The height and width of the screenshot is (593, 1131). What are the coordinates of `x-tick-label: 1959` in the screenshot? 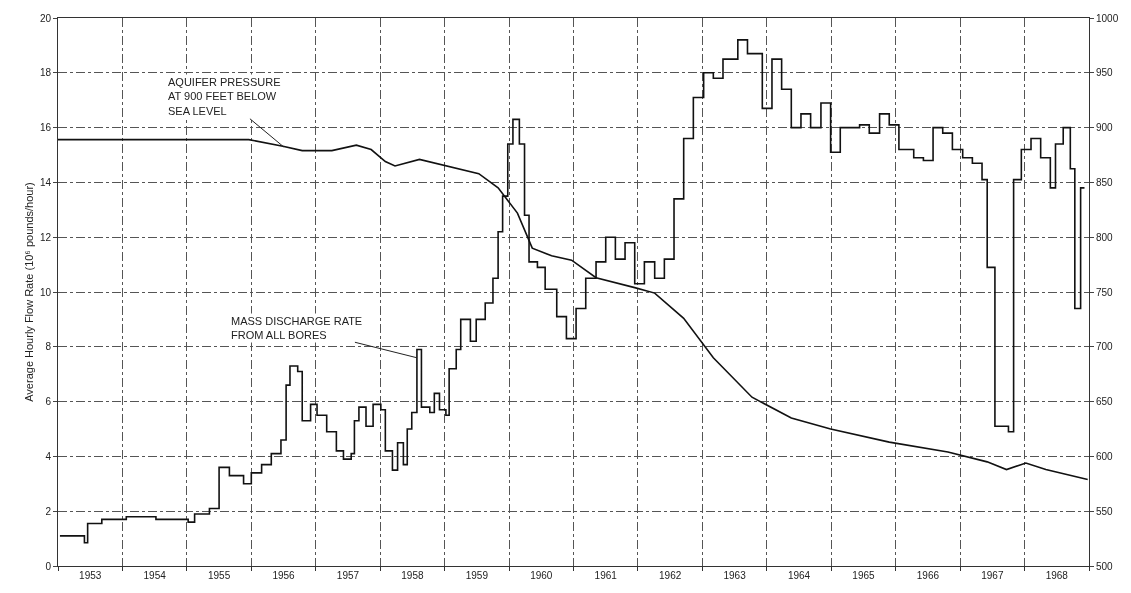 It's located at (477, 575).